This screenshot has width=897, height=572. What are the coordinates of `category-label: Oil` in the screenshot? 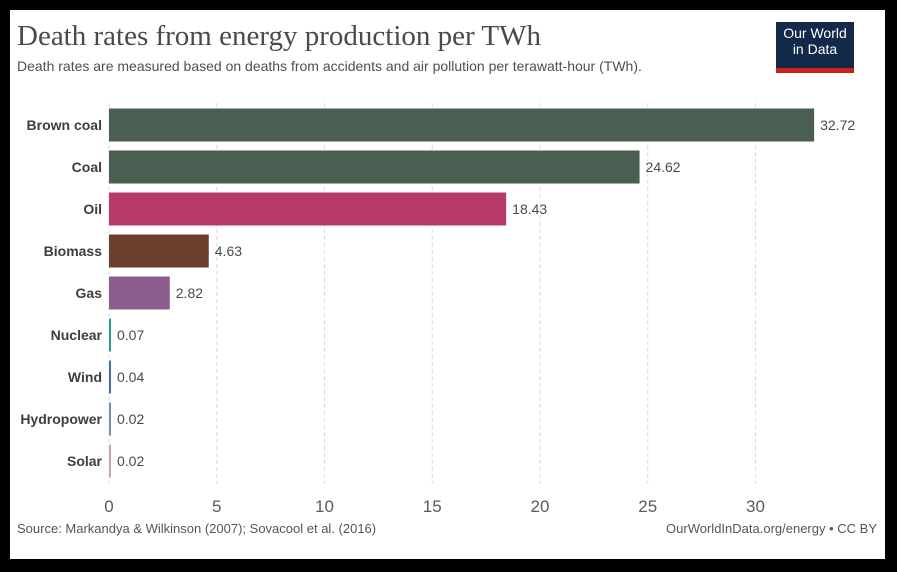 It's located at (92, 209).